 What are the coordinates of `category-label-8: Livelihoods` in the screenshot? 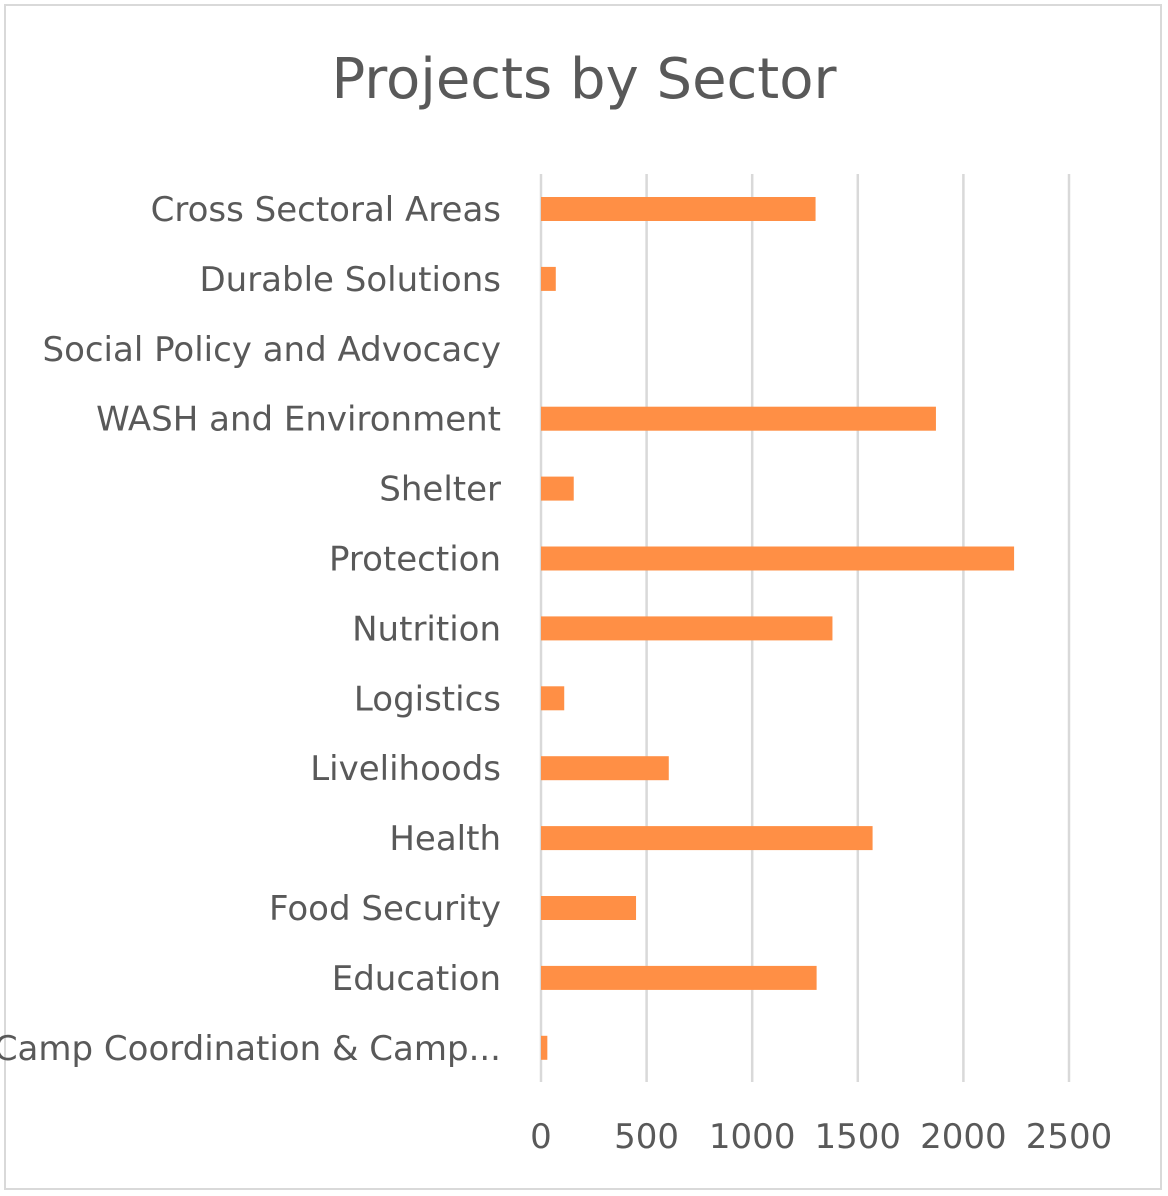 It's located at (405, 769).